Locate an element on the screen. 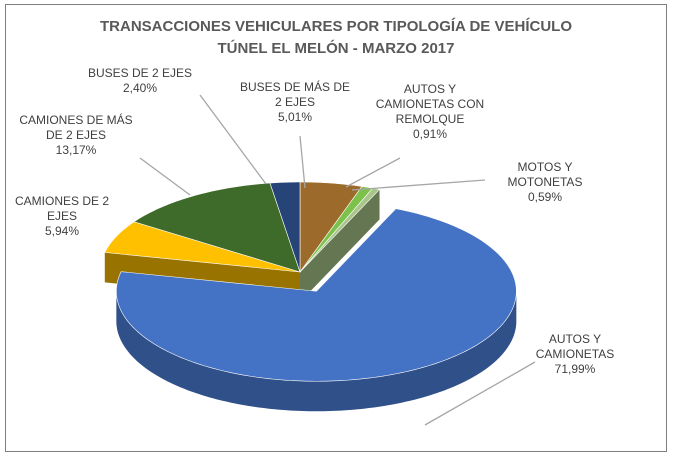 The height and width of the screenshot is (457, 673). category-label: BUSES DE 2 EJES is located at coordinates (140, 73).